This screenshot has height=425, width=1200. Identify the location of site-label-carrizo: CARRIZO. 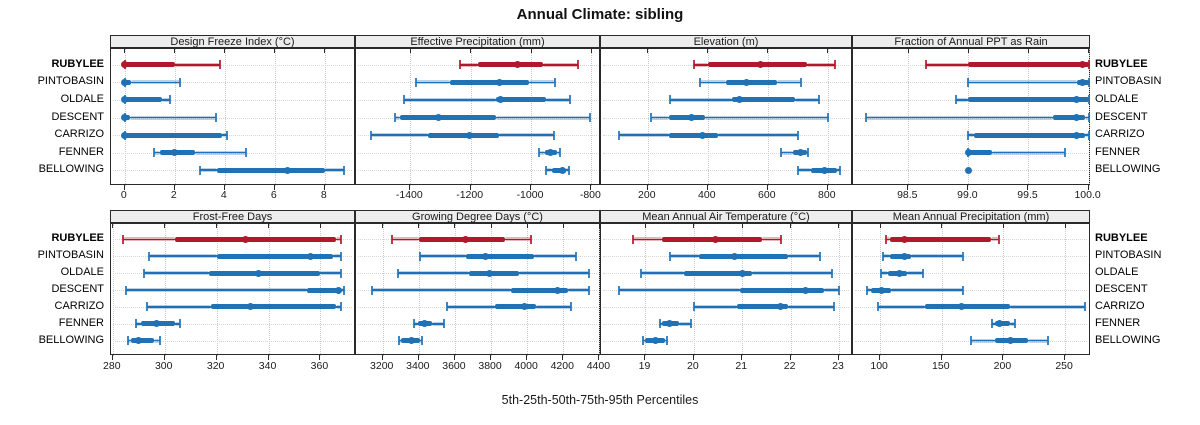
(79, 134).